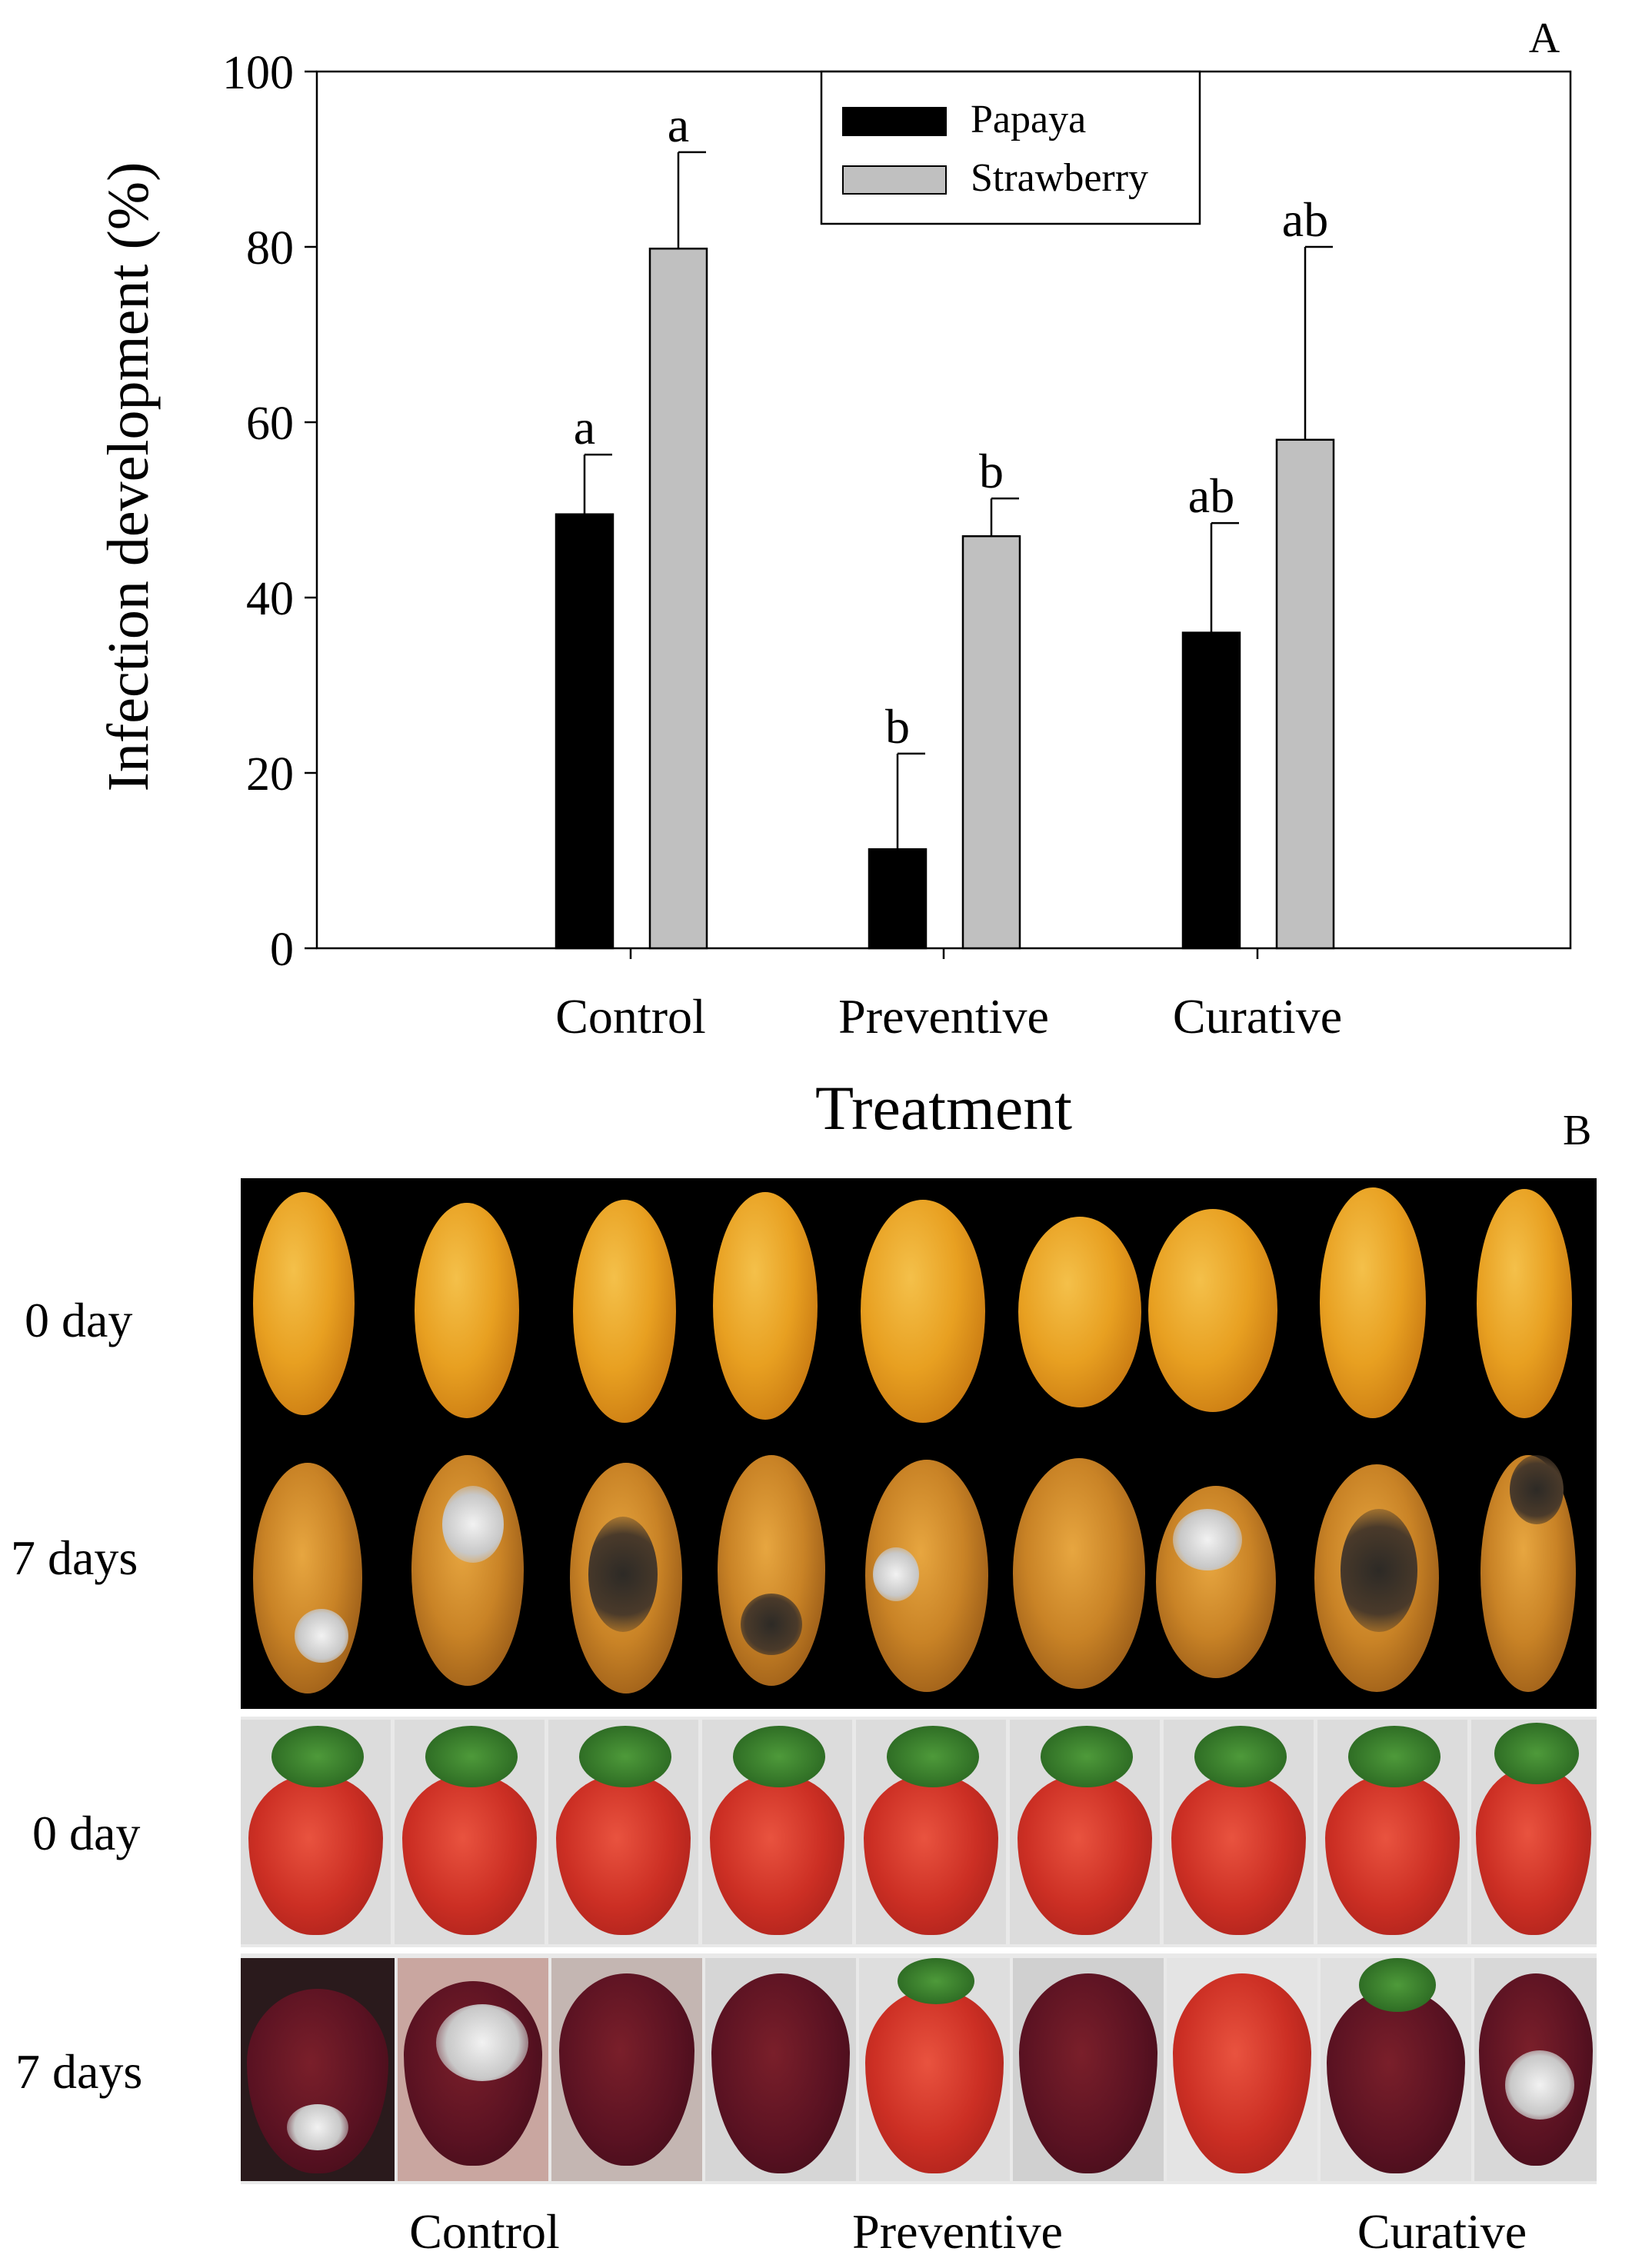 The image size is (1642, 2268). What do you see at coordinates (943, 1108) in the screenshot?
I see `x-axis-title: Treatment` at bounding box center [943, 1108].